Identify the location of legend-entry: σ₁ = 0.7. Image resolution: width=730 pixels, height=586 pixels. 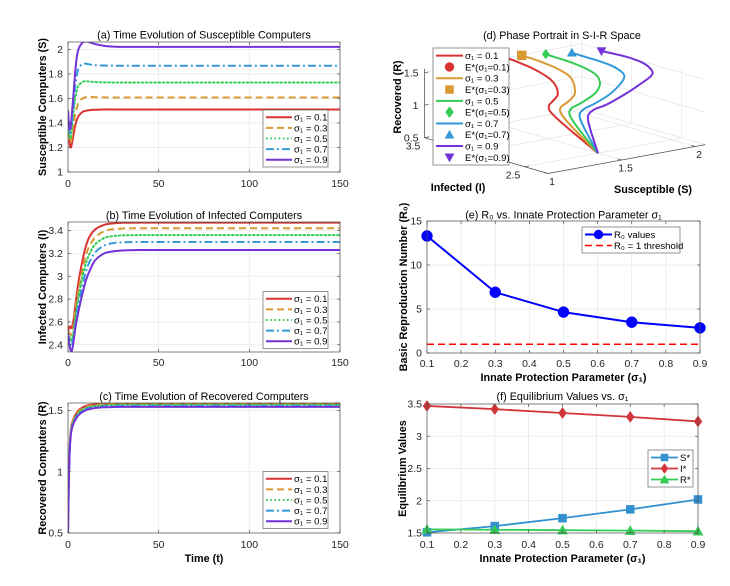
(467, 124).